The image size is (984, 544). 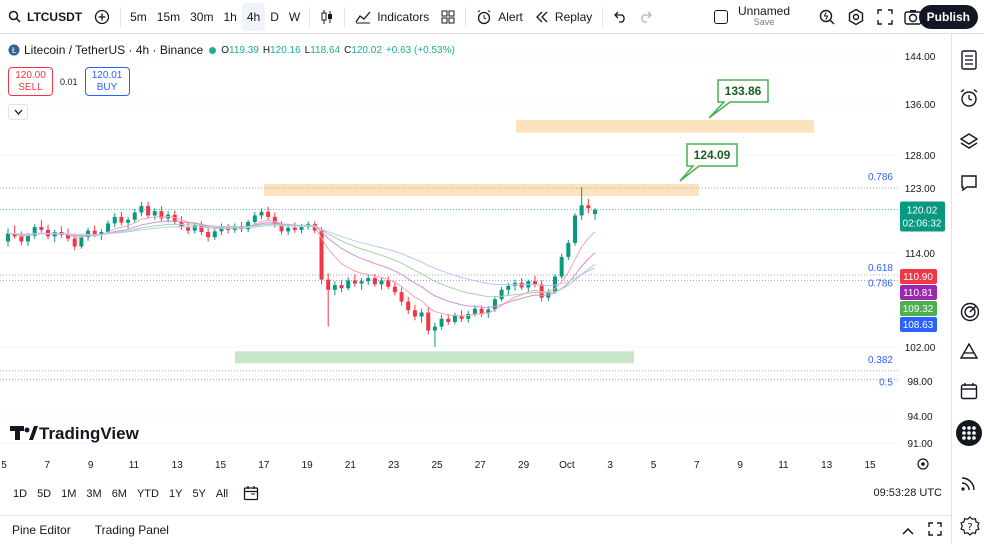 What do you see at coordinates (721, 17) in the screenshot?
I see `layout-checkbox` at bounding box center [721, 17].